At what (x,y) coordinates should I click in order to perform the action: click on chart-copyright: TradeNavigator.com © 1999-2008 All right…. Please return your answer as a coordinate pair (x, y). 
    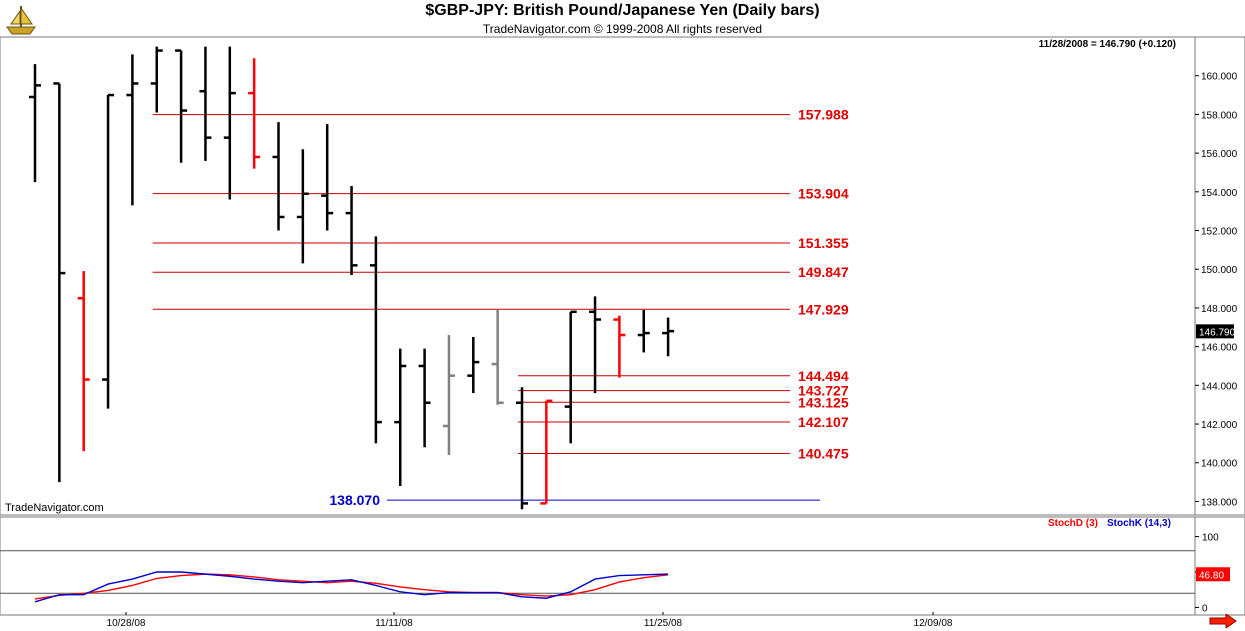
    Looking at the image, I should click on (622, 29).